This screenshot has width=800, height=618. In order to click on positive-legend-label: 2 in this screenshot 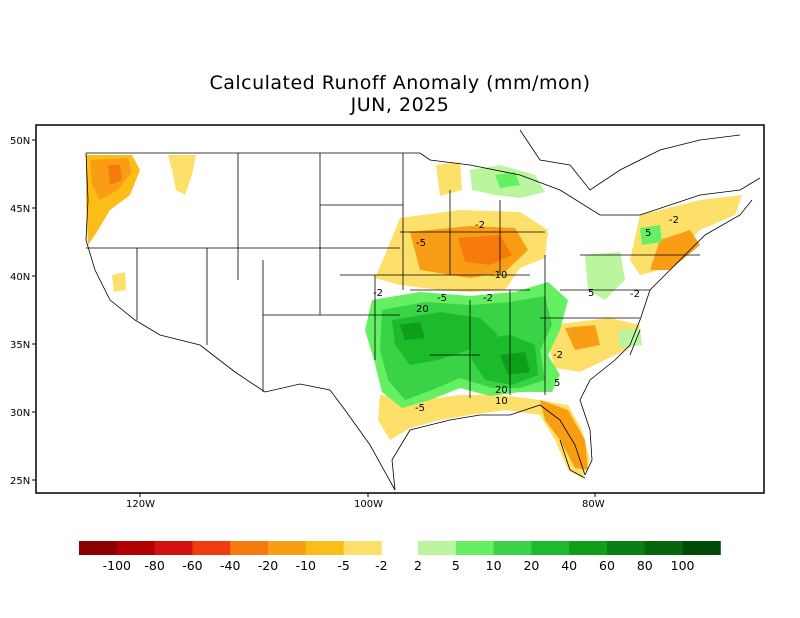, I will do `click(418, 565)`.